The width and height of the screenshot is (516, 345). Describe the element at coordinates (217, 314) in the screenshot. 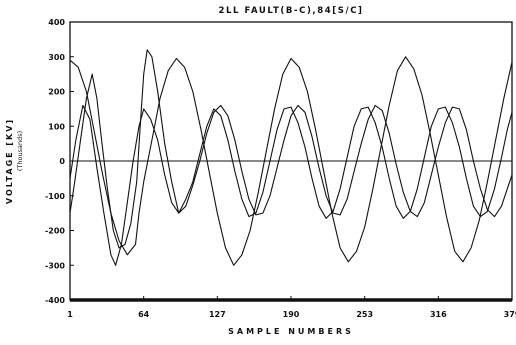

I see `x-tick-label: 127` at that location.